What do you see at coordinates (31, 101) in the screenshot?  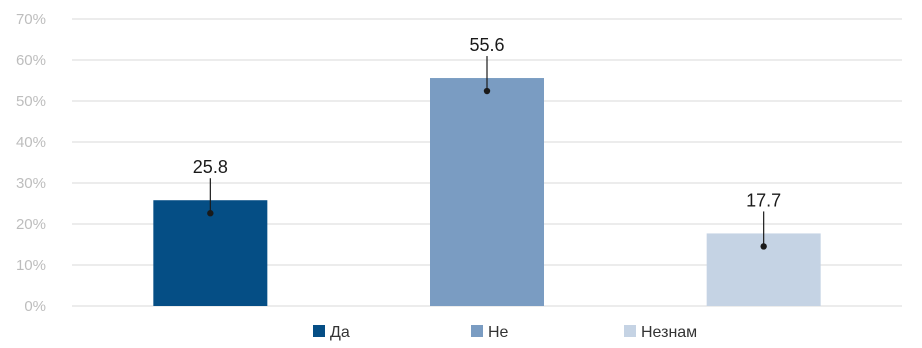 I see `y-tick-label: 50%` at bounding box center [31, 101].